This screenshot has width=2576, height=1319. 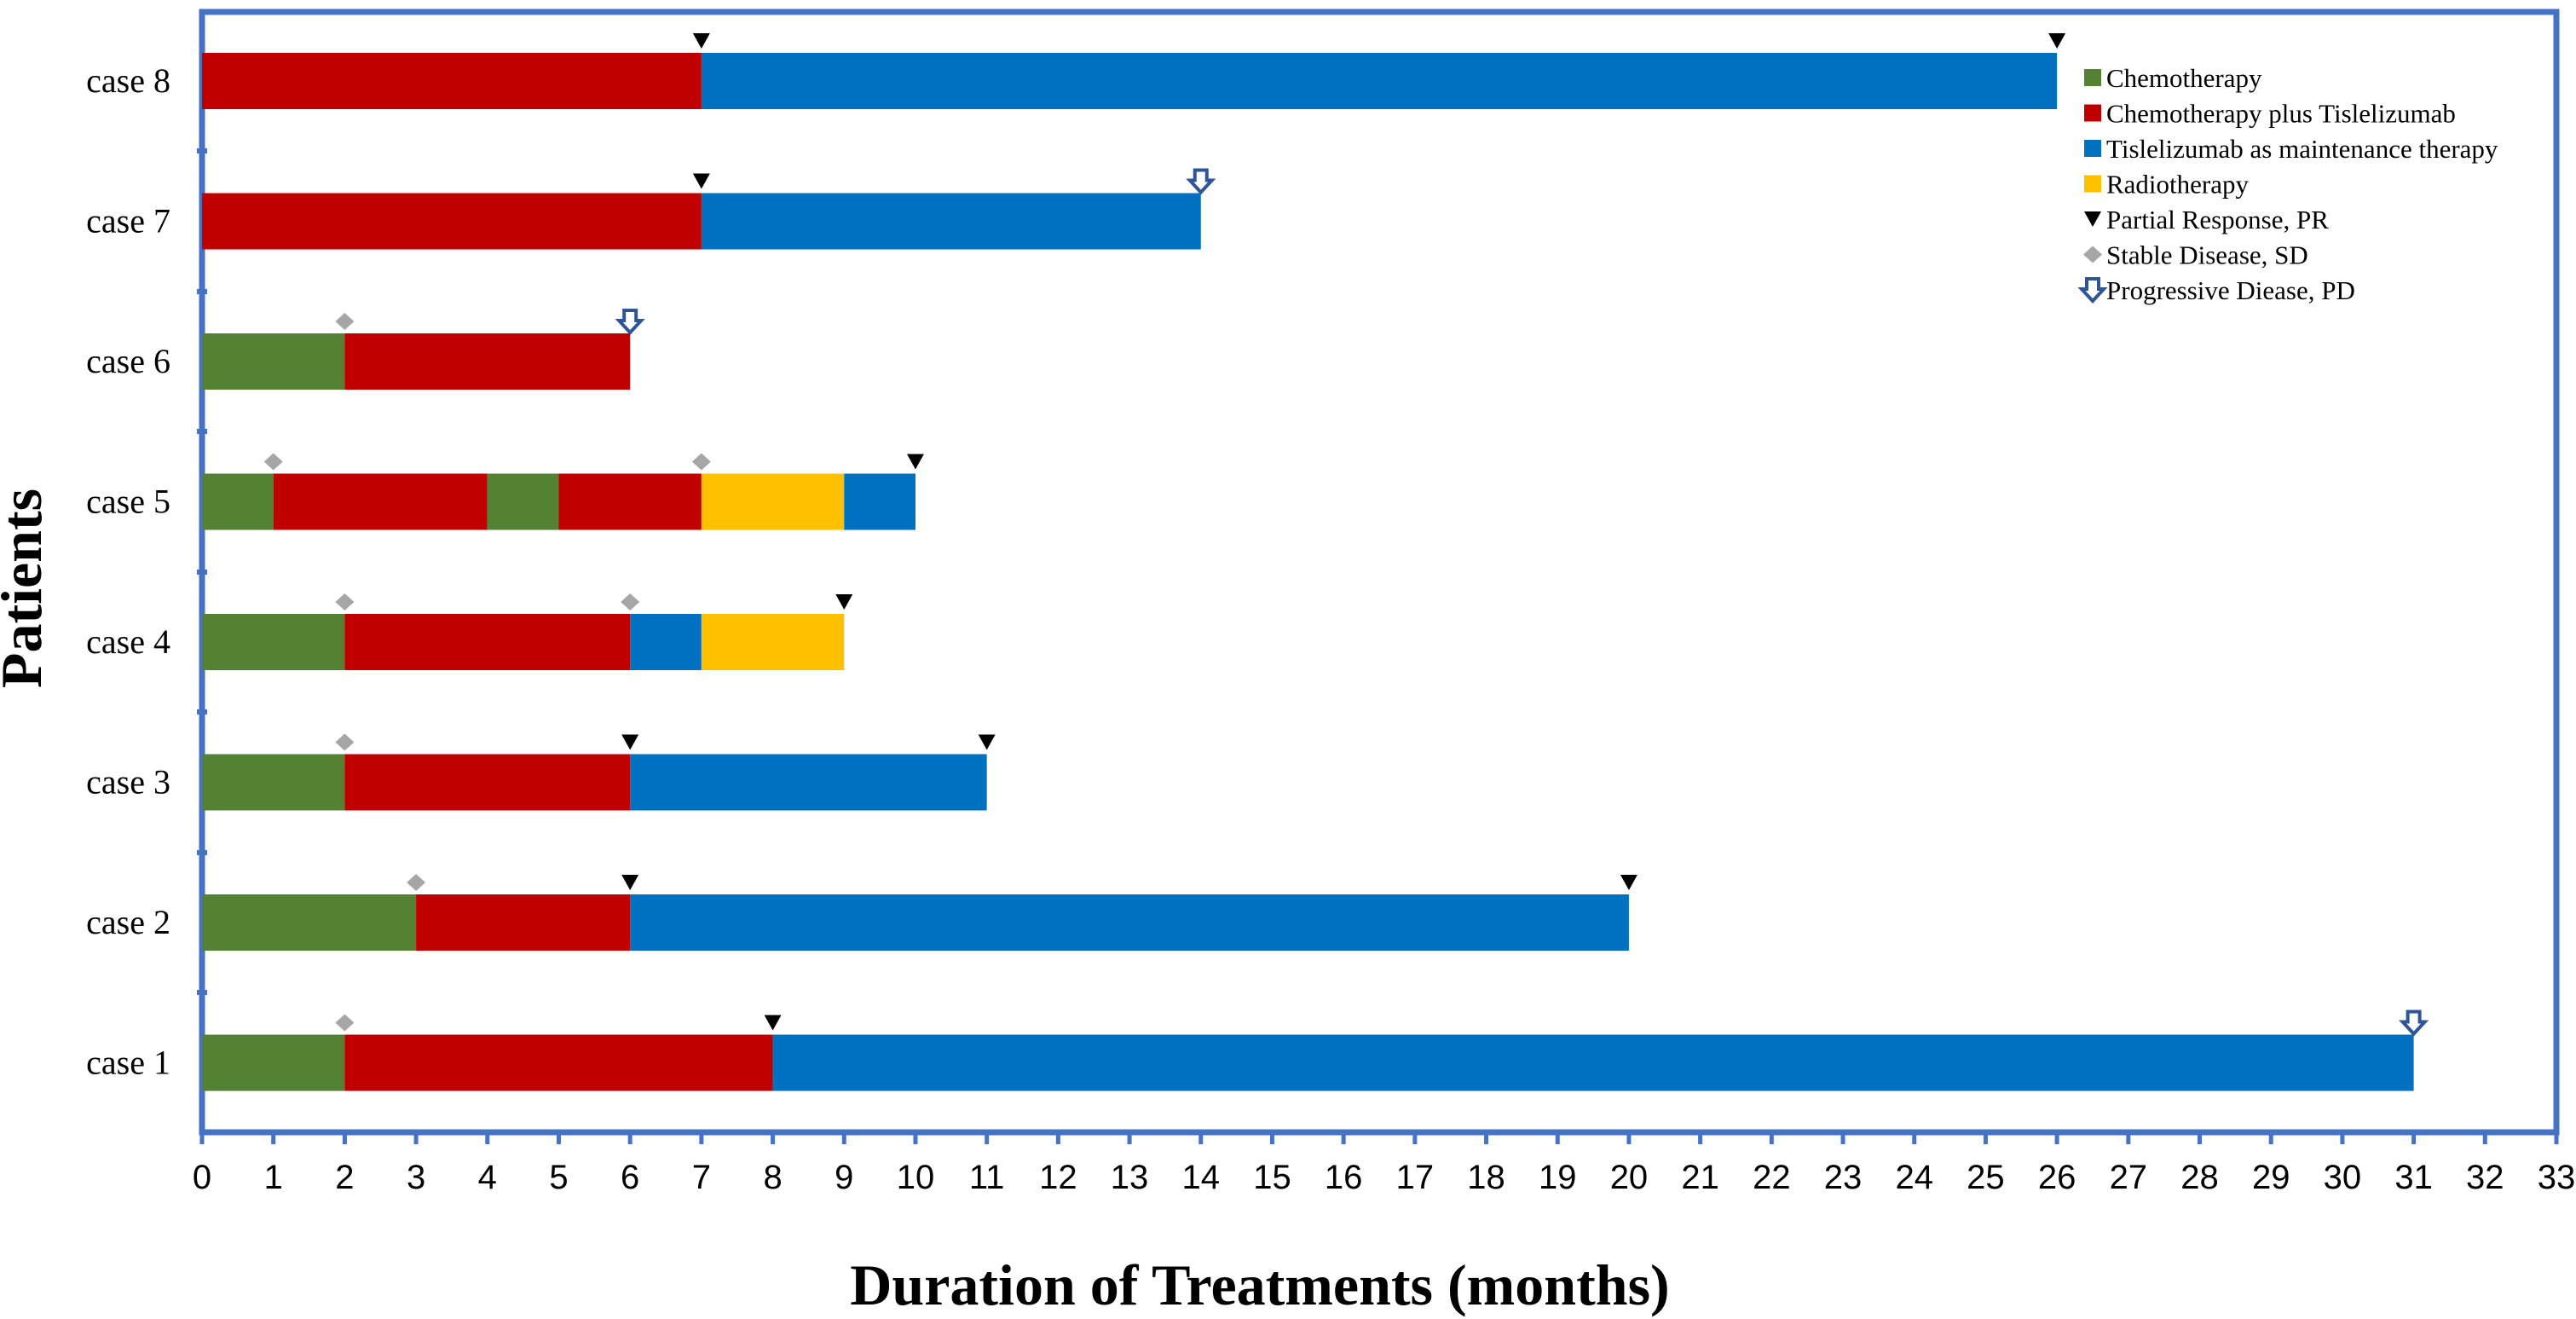 What do you see at coordinates (2271, 1177) in the screenshot?
I see `x-tick-label: 29` at bounding box center [2271, 1177].